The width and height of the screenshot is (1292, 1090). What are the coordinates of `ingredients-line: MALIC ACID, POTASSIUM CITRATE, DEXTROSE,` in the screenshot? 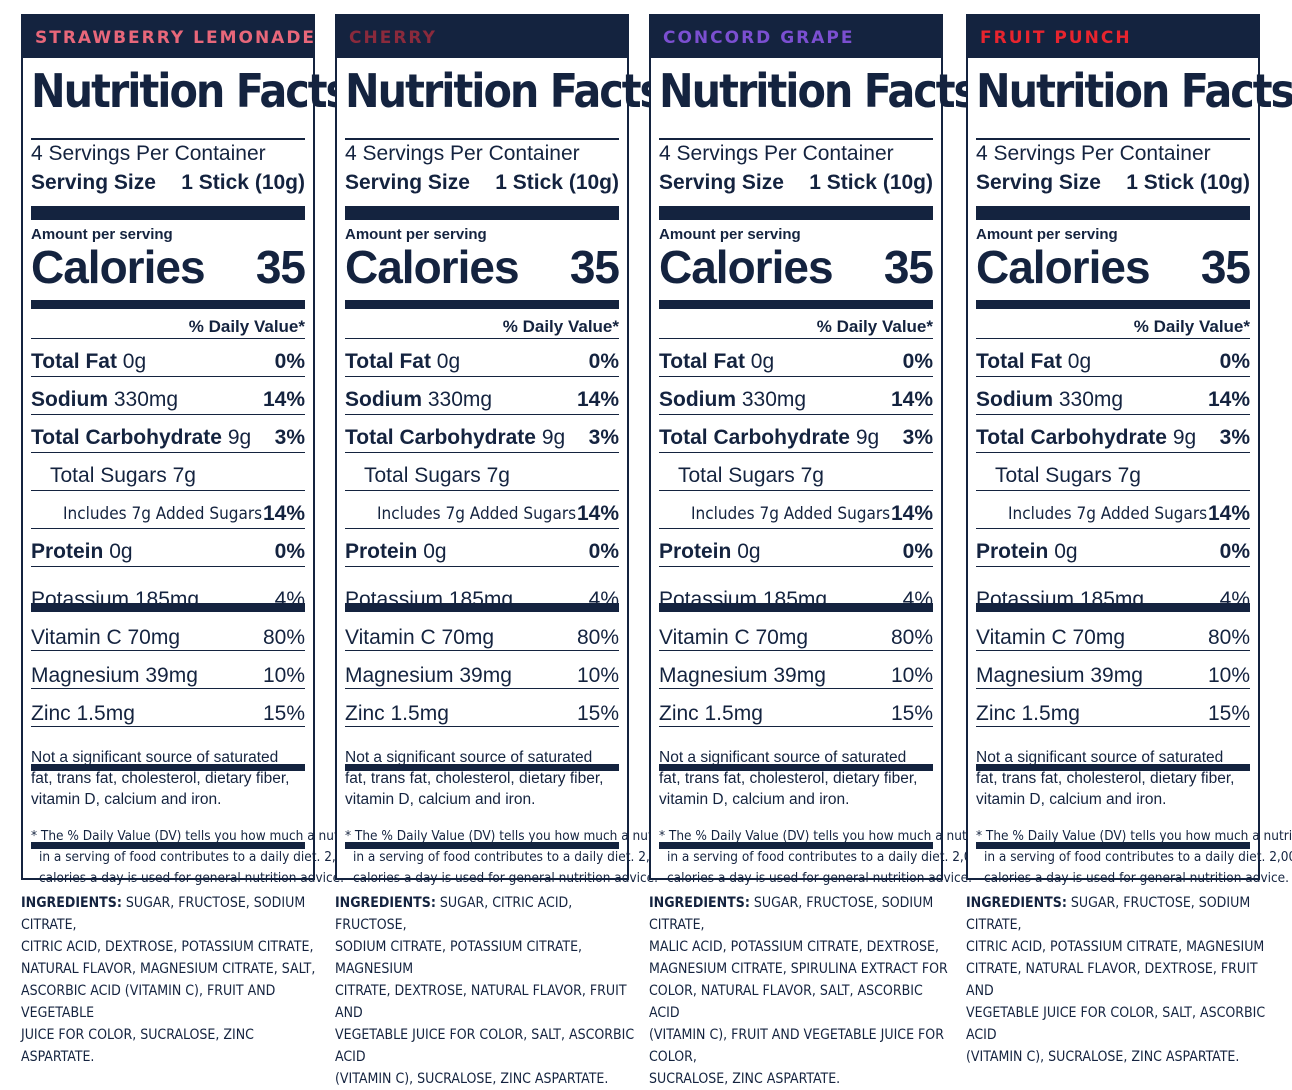 It's located at (794, 947).